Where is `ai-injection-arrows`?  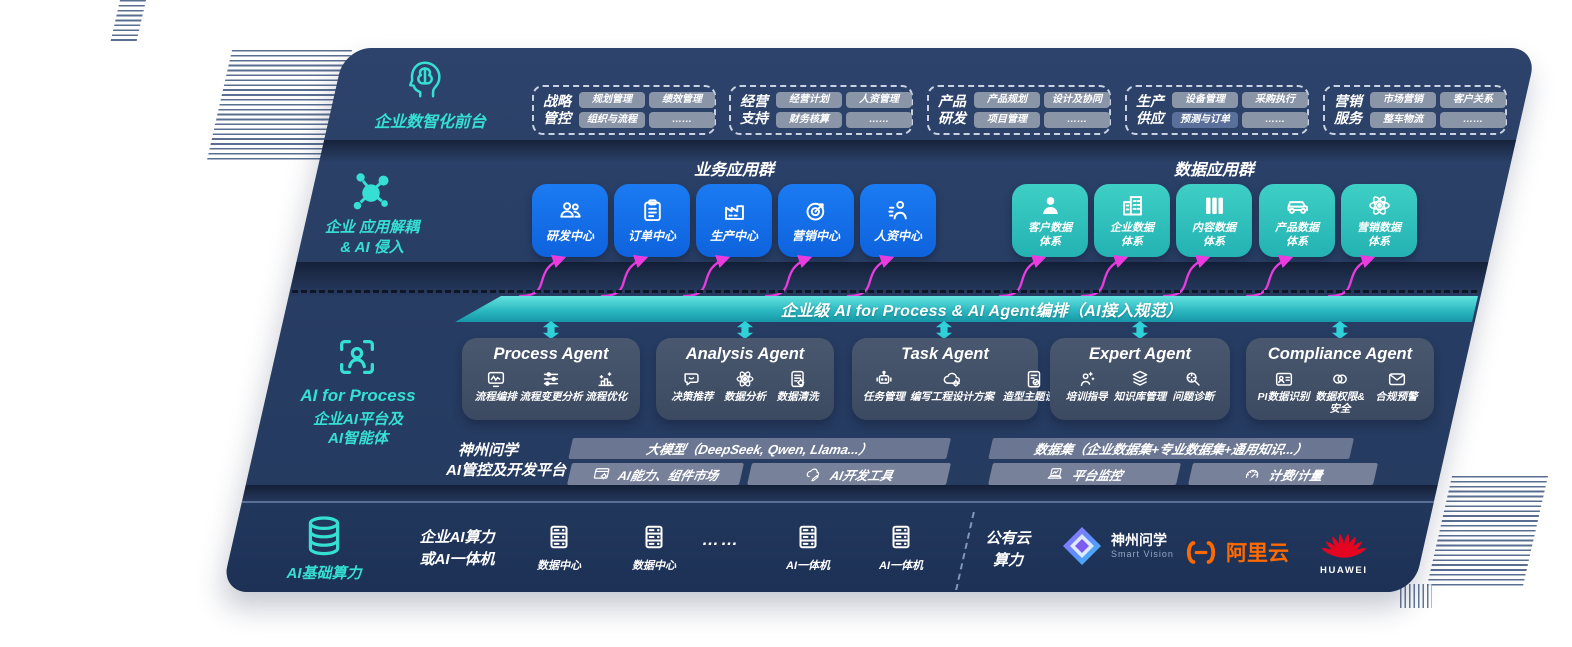 ai-injection-arrows is located at coordinates (947, 276).